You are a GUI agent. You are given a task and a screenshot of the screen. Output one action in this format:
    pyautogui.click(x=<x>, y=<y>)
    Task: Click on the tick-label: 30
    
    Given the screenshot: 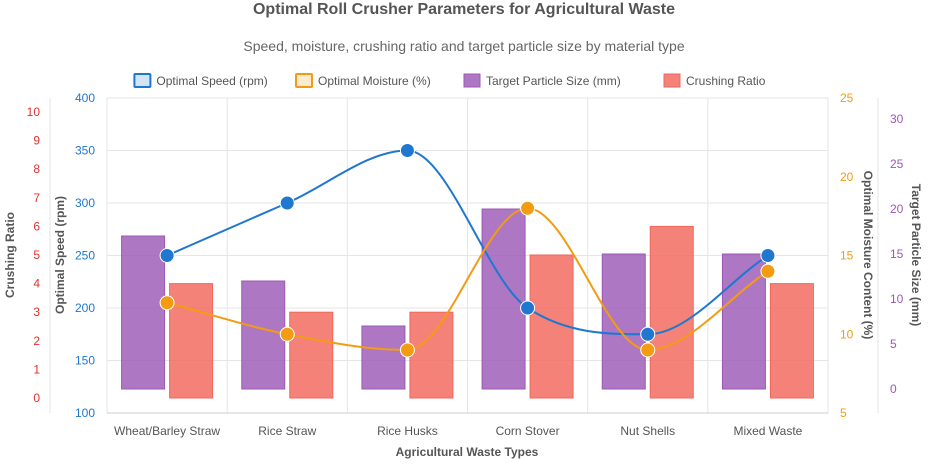 What is the action you would take?
    pyautogui.click(x=897, y=119)
    